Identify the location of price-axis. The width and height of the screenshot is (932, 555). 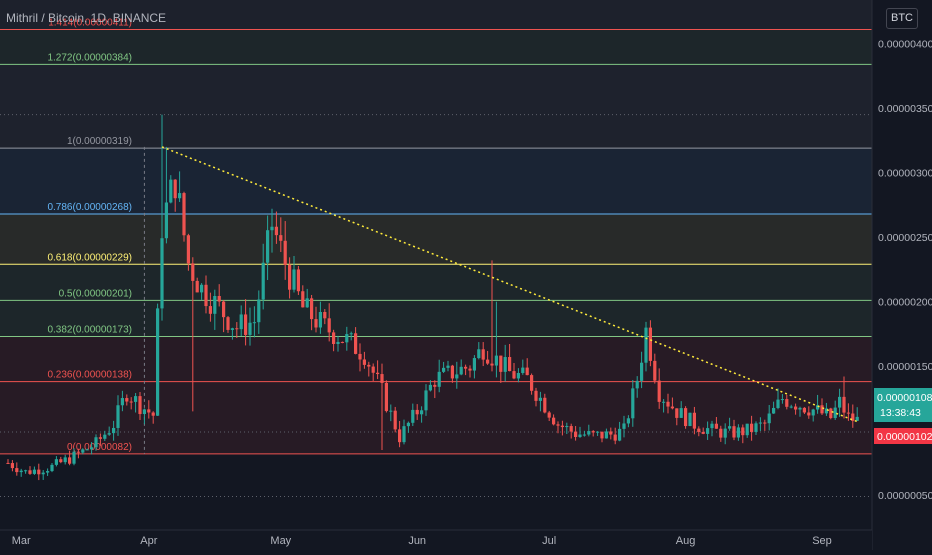
(902, 275).